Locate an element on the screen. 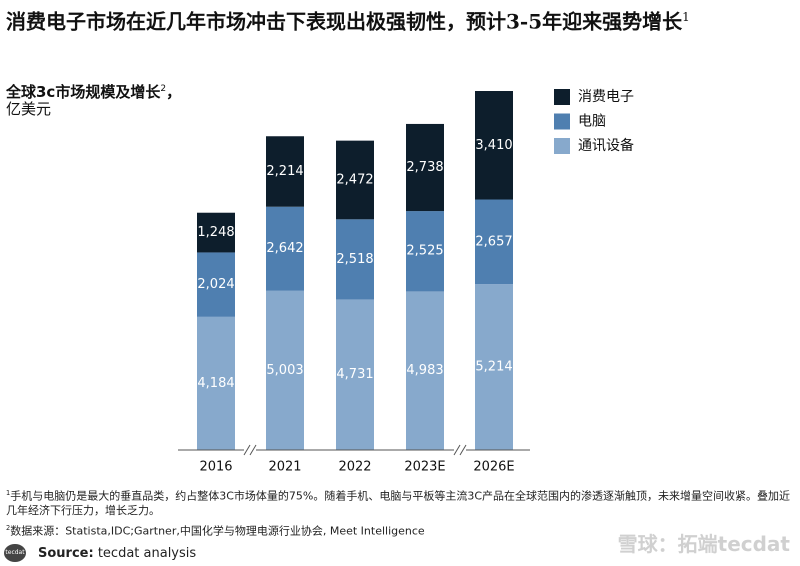 The width and height of the screenshot is (800, 566). chart-title: 消费电子市场在近几年市场冲击下表现出极强韧性，预计3-5年迎来强势增长1 is located at coordinates (398, 19).